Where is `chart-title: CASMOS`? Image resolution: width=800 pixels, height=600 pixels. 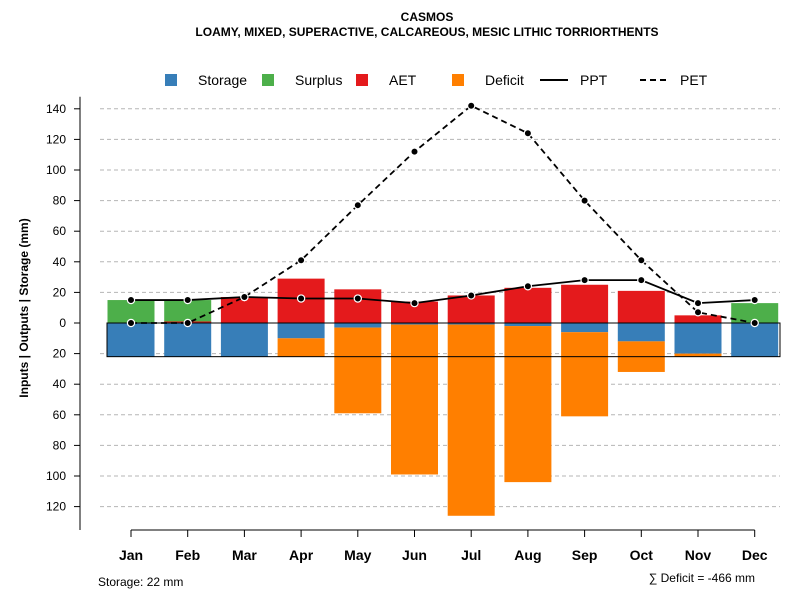 chart-title: CASMOS is located at coordinates (427, 17).